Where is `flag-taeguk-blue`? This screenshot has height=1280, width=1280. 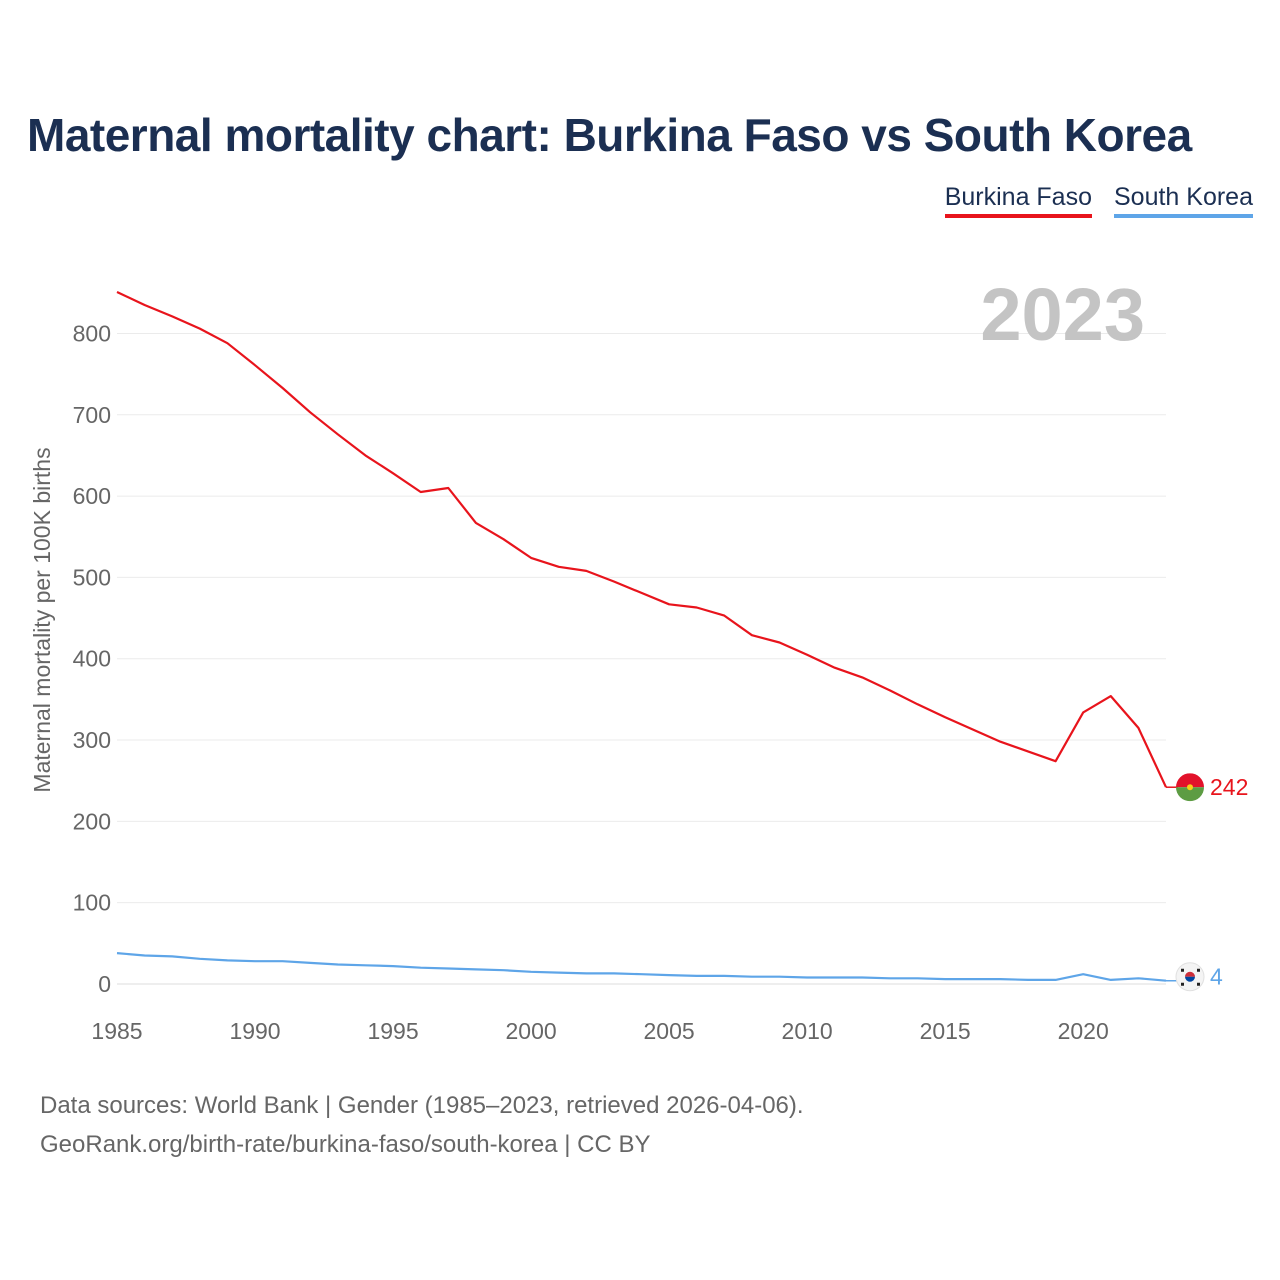
flag-taeguk-blue is located at coordinates (1190, 979).